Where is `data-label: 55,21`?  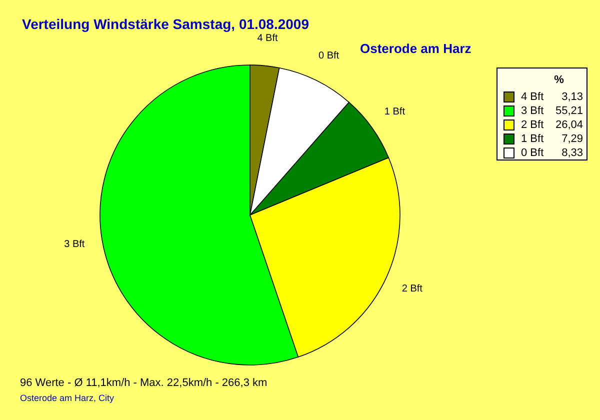
data-label: 55,21 is located at coordinates (569, 111).